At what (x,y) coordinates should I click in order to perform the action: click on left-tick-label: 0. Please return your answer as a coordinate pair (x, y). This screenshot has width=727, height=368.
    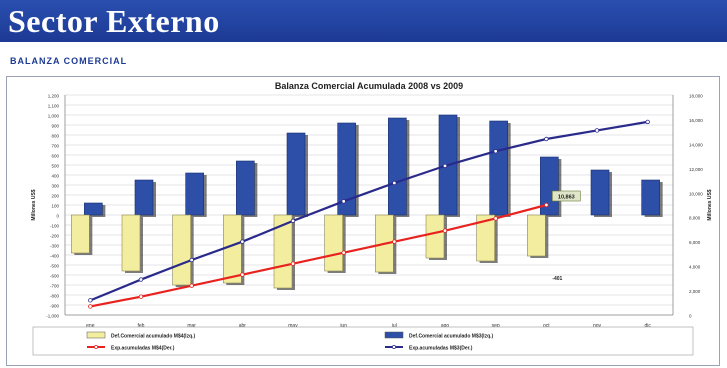
    Looking at the image, I should click on (57, 216).